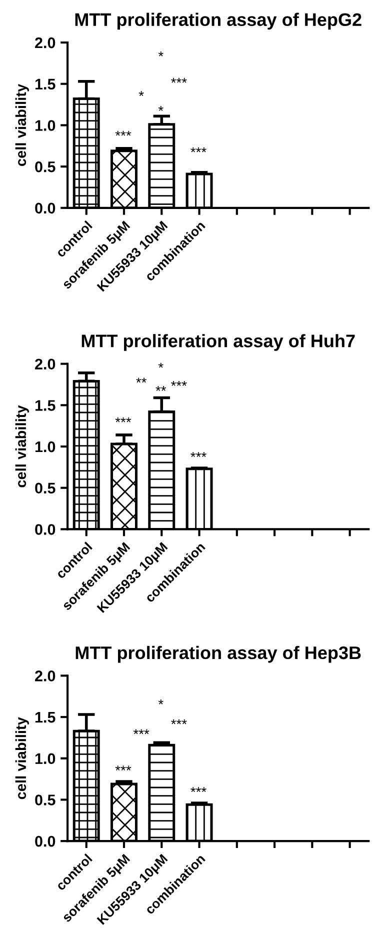  What do you see at coordinates (218, 342) in the screenshot?
I see `chart-title: MTT proliferation assay of Huh7` at bounding box center [218, 342].